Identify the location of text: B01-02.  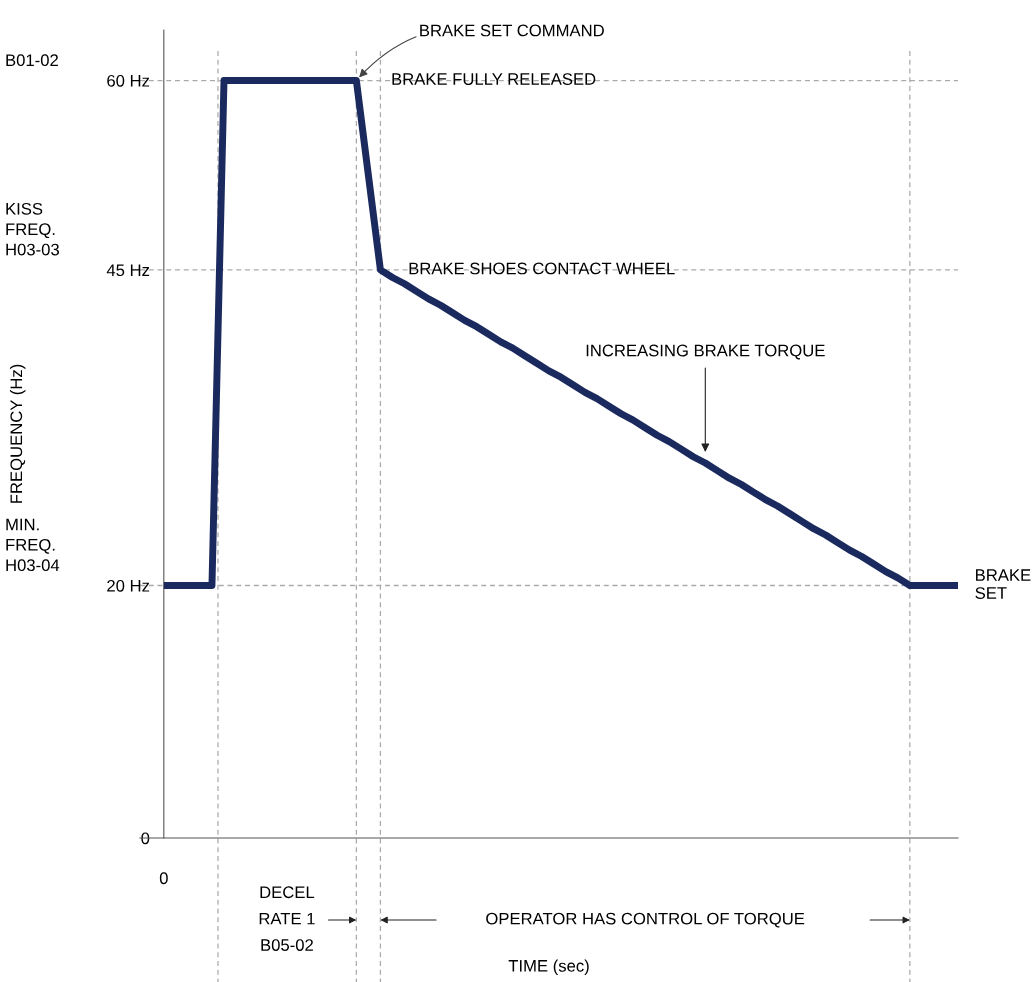
(32, 60).